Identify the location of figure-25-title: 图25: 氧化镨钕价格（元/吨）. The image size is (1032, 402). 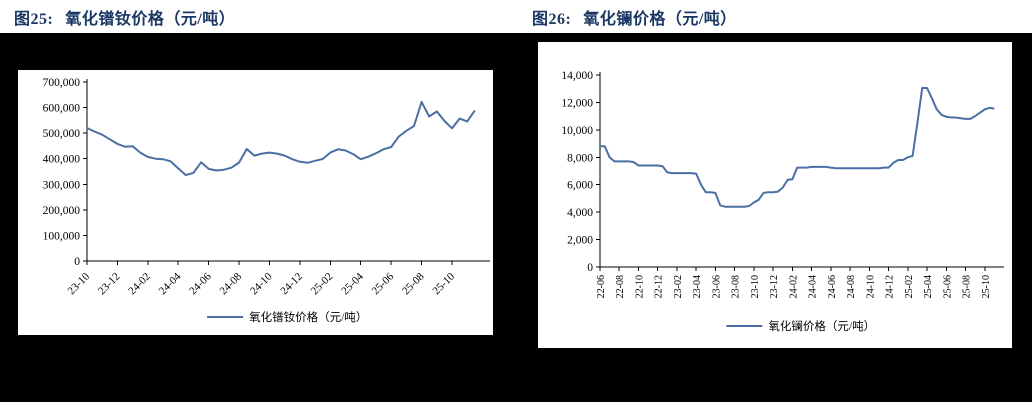
(124, 17).